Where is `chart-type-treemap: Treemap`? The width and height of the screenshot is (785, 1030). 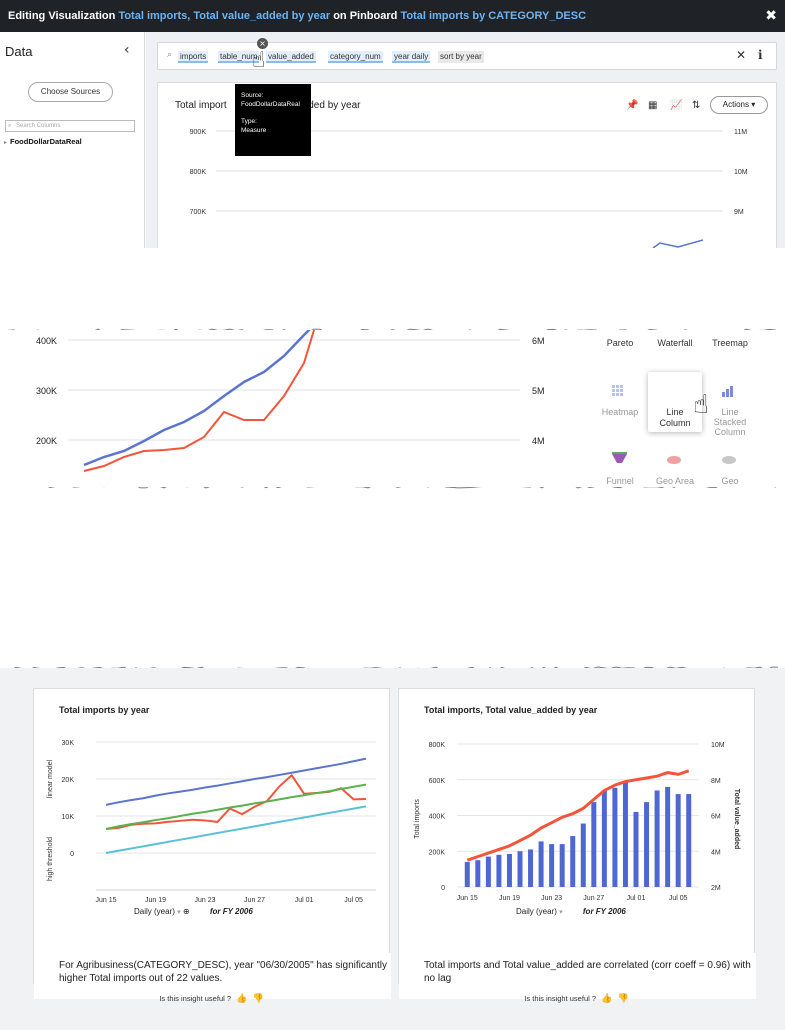
chart-type-treemap: Treemap is located at coordinates (730, 343).